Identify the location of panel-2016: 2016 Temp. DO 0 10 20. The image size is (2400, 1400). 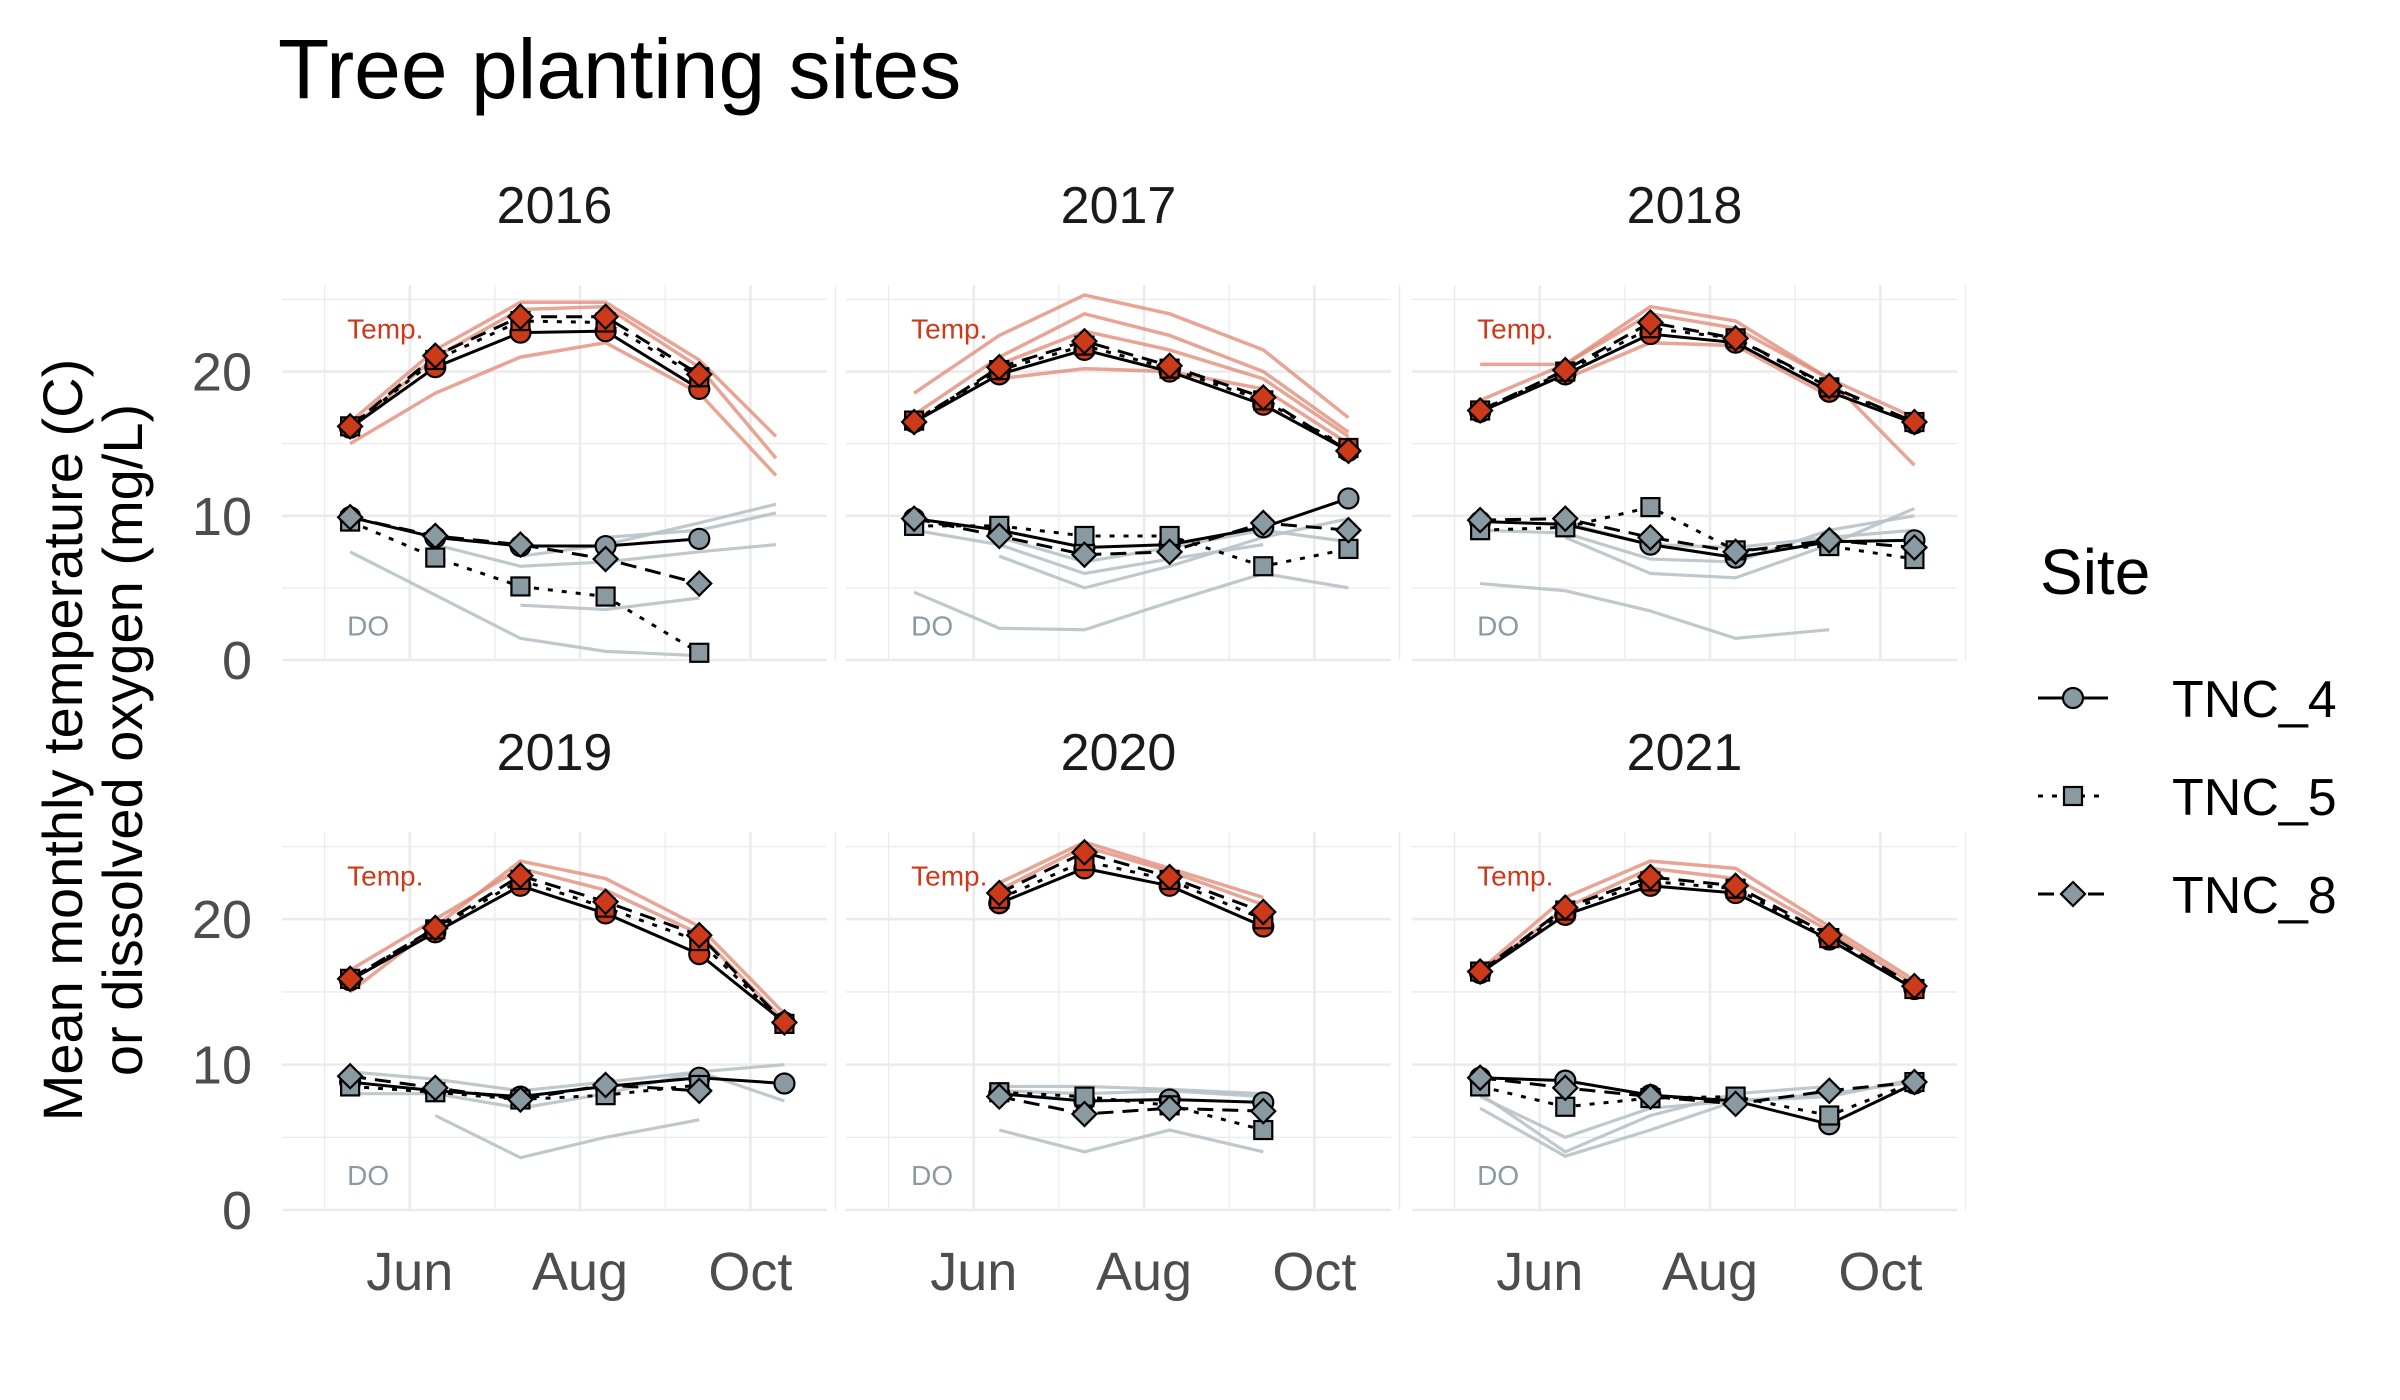
(514, 434).